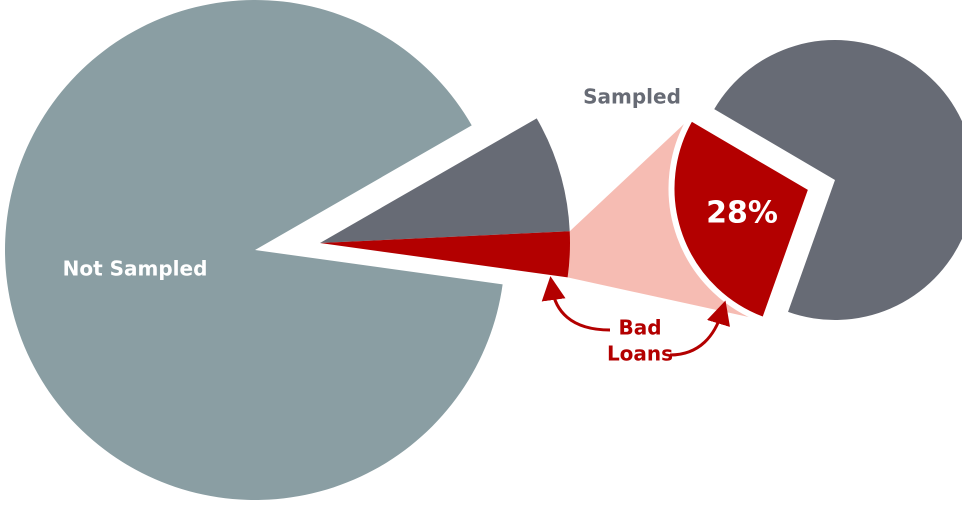  What do you see at coordinates (742, 213) in the screenshot?
I see `data-label: 28%` at bounding box center [742, 213].